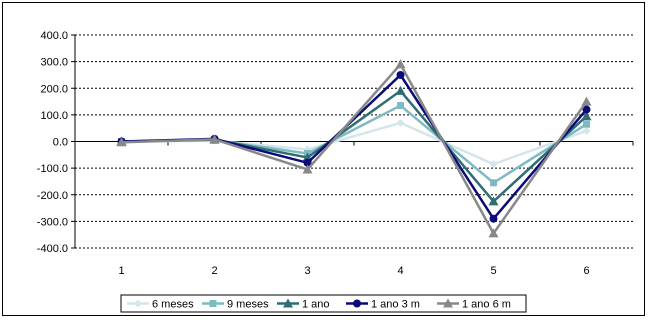 Image resolution: width=649 pixels, height=320 pixels. I want to click on x-tick-label: 5, so click(493, 271).